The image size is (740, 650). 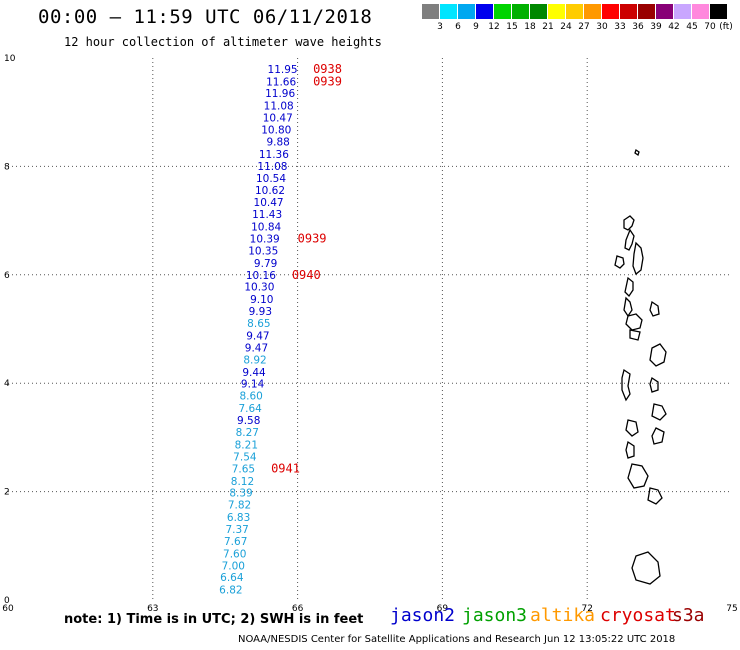 I want to click on maldives-islands, so click(x=640, y=366).